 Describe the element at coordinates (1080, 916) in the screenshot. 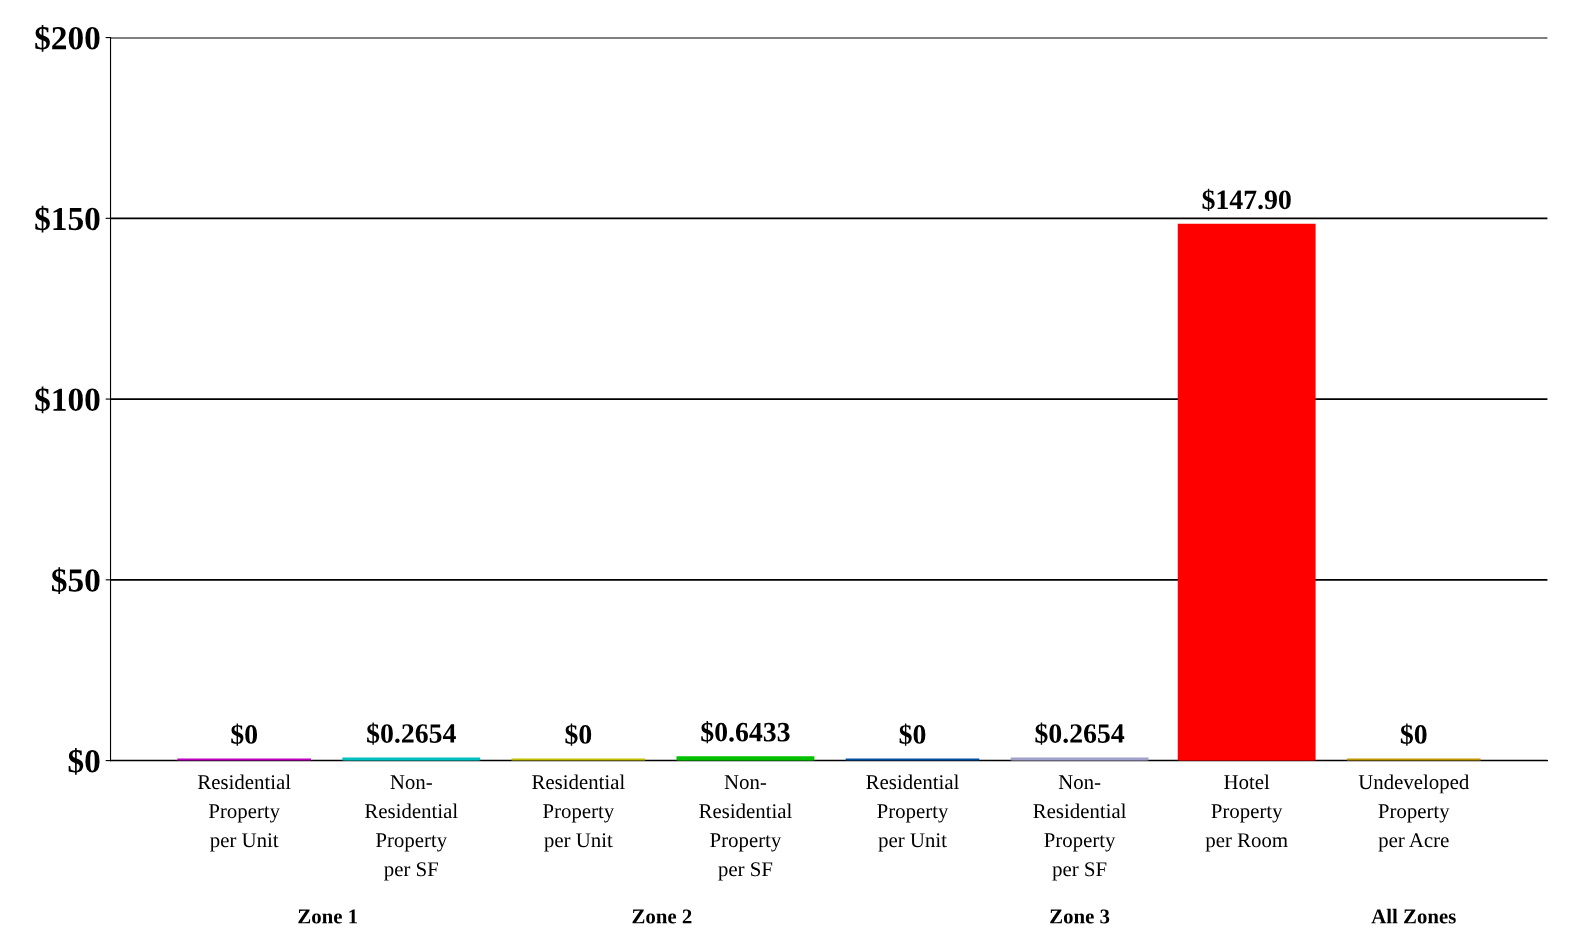

I see `text: Zone 3` at that location.